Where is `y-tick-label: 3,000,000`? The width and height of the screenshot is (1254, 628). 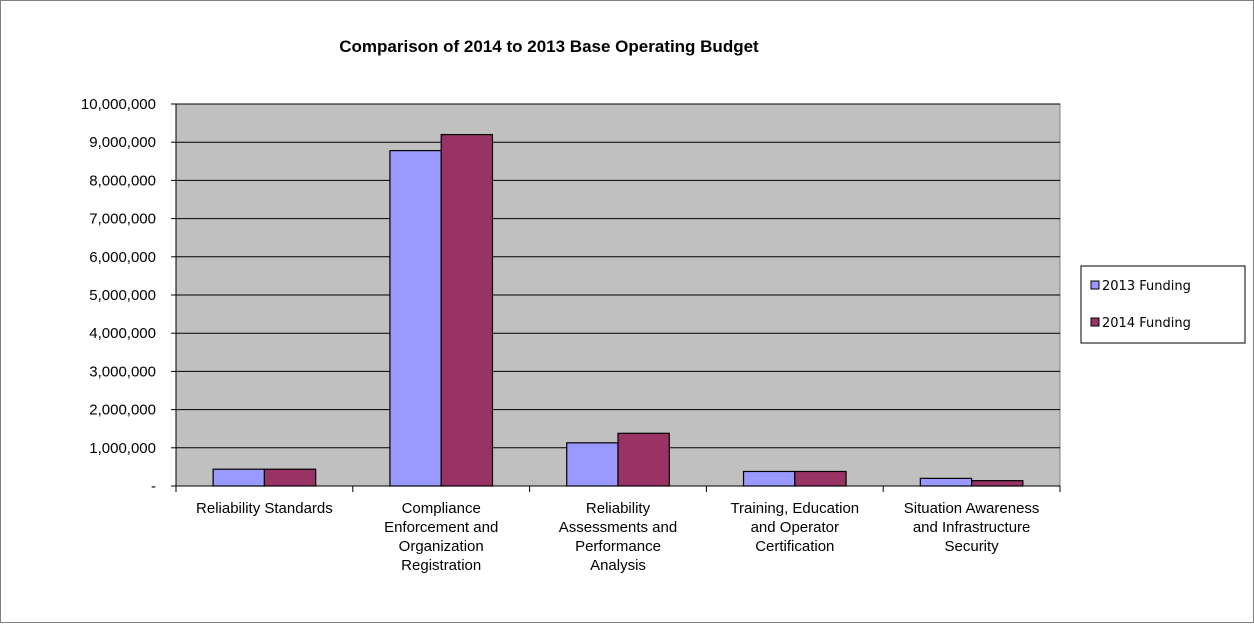 y-tick-label: 3,000,000 is located at coordinates (122, 371).